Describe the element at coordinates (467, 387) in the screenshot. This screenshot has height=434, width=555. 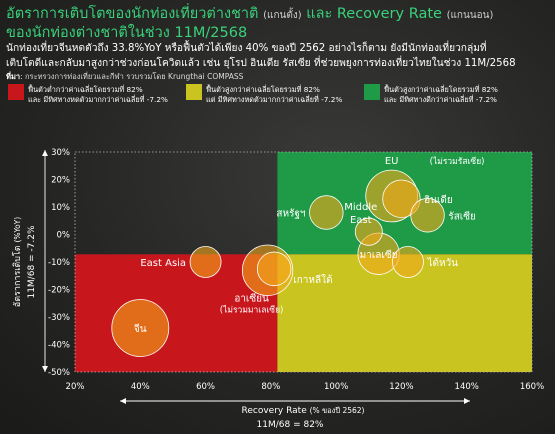
I see `x-tick-label: 140%` at that location.